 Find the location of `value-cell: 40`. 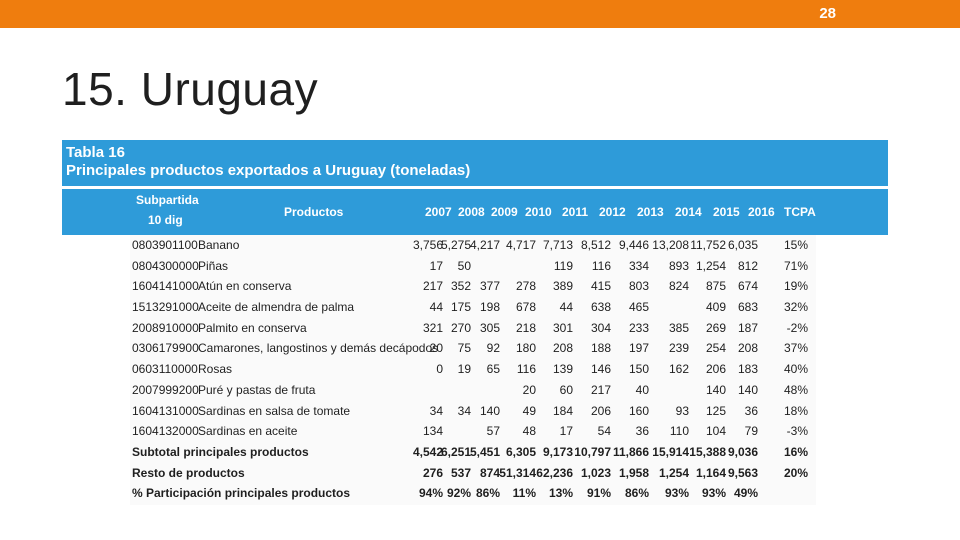

value-cell: 40 is located at coordinates (642, 389).